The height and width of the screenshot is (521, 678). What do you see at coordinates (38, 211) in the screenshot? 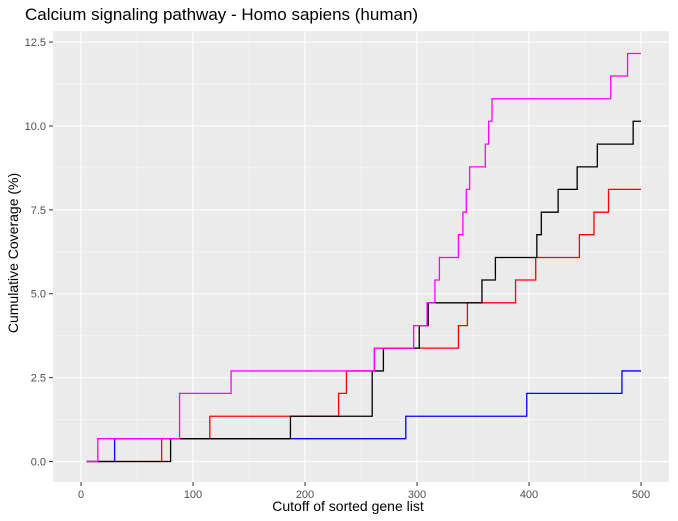
I see `y-tick-label: 7.5` at bounding box center [38, 211].